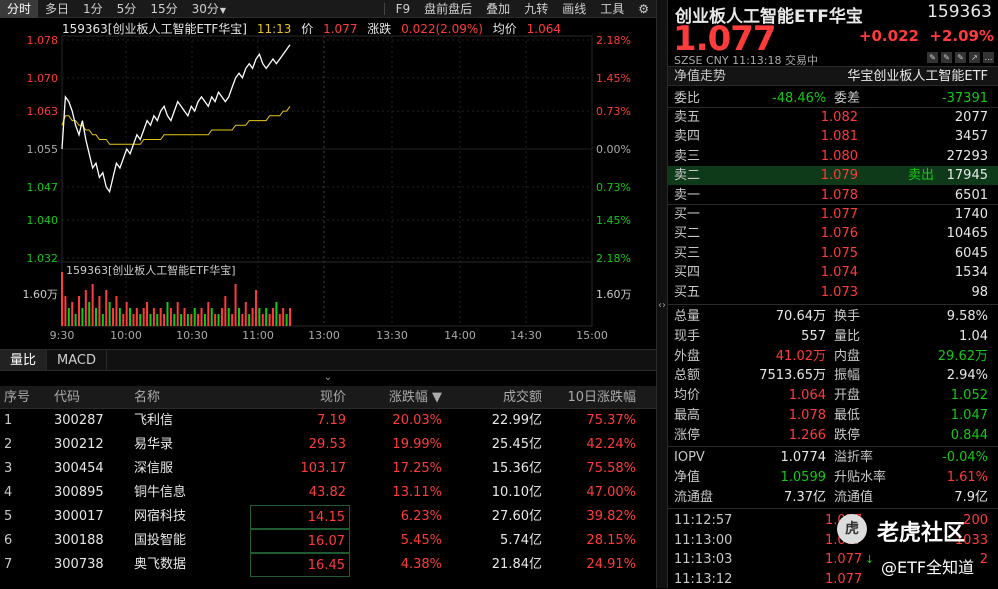 Image resolution: width=998 pixels, height=589 pixels. I want to click on pencil-icon: ✎, so click(932, 57).